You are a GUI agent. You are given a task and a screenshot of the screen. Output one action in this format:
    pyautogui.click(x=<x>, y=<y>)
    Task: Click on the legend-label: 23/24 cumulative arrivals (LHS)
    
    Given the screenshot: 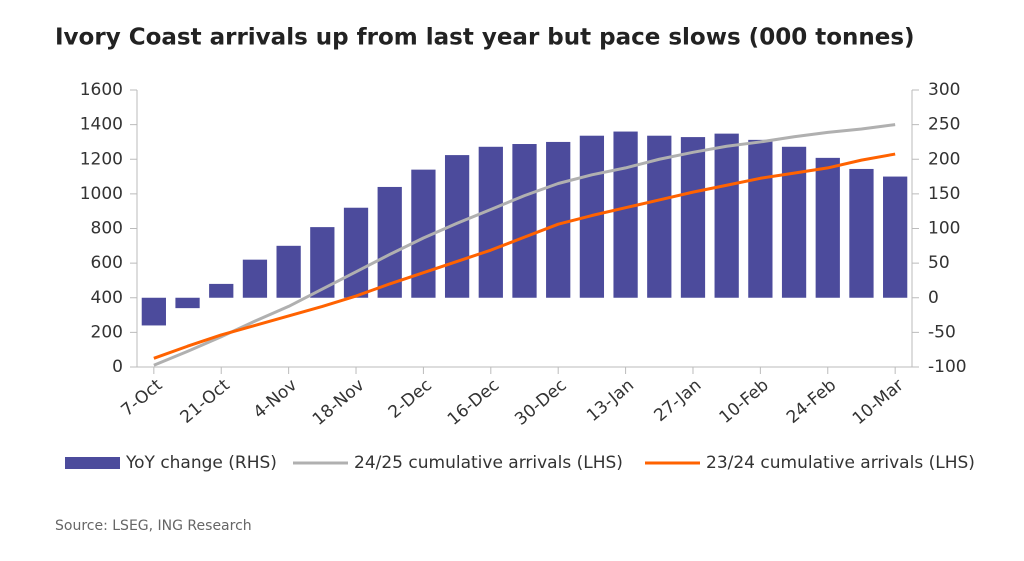 What is the action you would take?
    pyautogui.click(x=840, y=463)
    